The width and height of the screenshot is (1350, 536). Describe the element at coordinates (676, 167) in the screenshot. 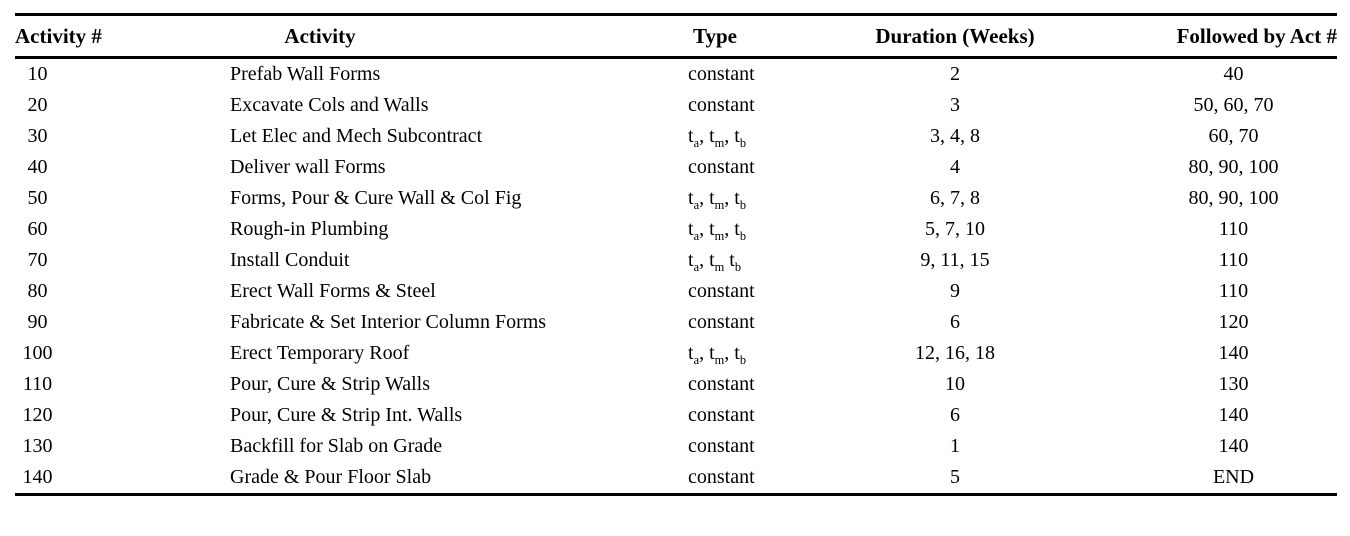

I see `table-row: 40 Deliver wall Forms constant 4 80, 90, 100` at that location.